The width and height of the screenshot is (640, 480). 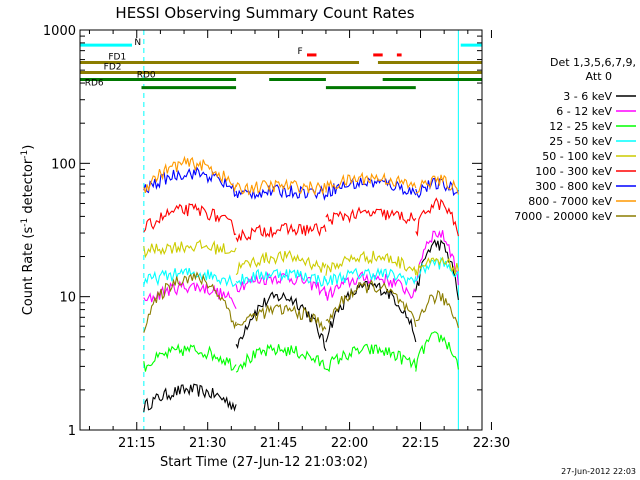 I want to click on y-tick-label: 10, so click(x=67, y=298).